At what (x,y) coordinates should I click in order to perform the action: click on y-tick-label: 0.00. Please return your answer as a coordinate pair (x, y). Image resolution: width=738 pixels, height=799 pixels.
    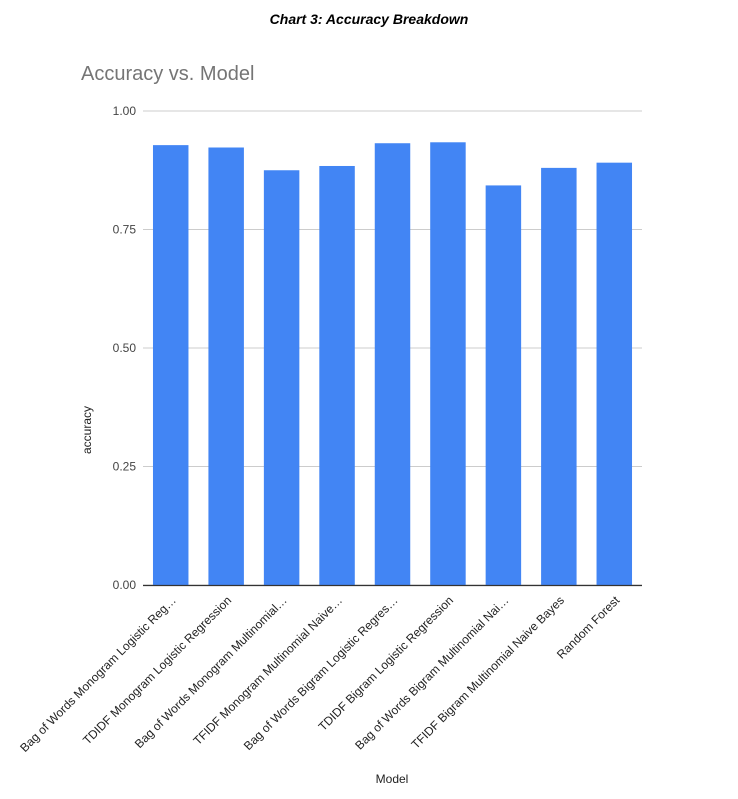
    Looking at the image, I should click on (125, 585).